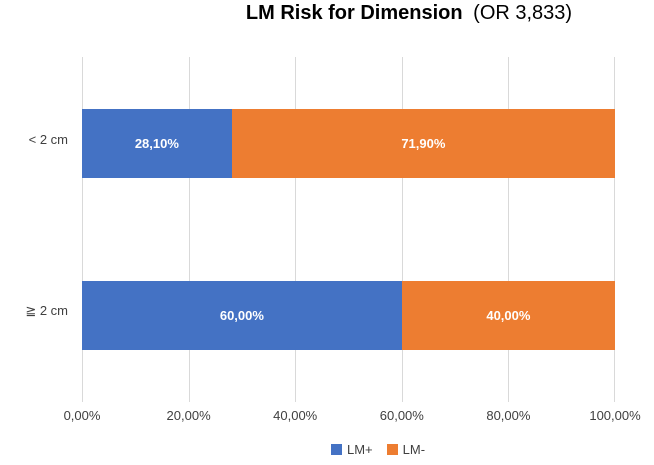 This screenshot has width=654, height=465. I want to click on segment-lm-minus: 40,00%, so click(508, 316).